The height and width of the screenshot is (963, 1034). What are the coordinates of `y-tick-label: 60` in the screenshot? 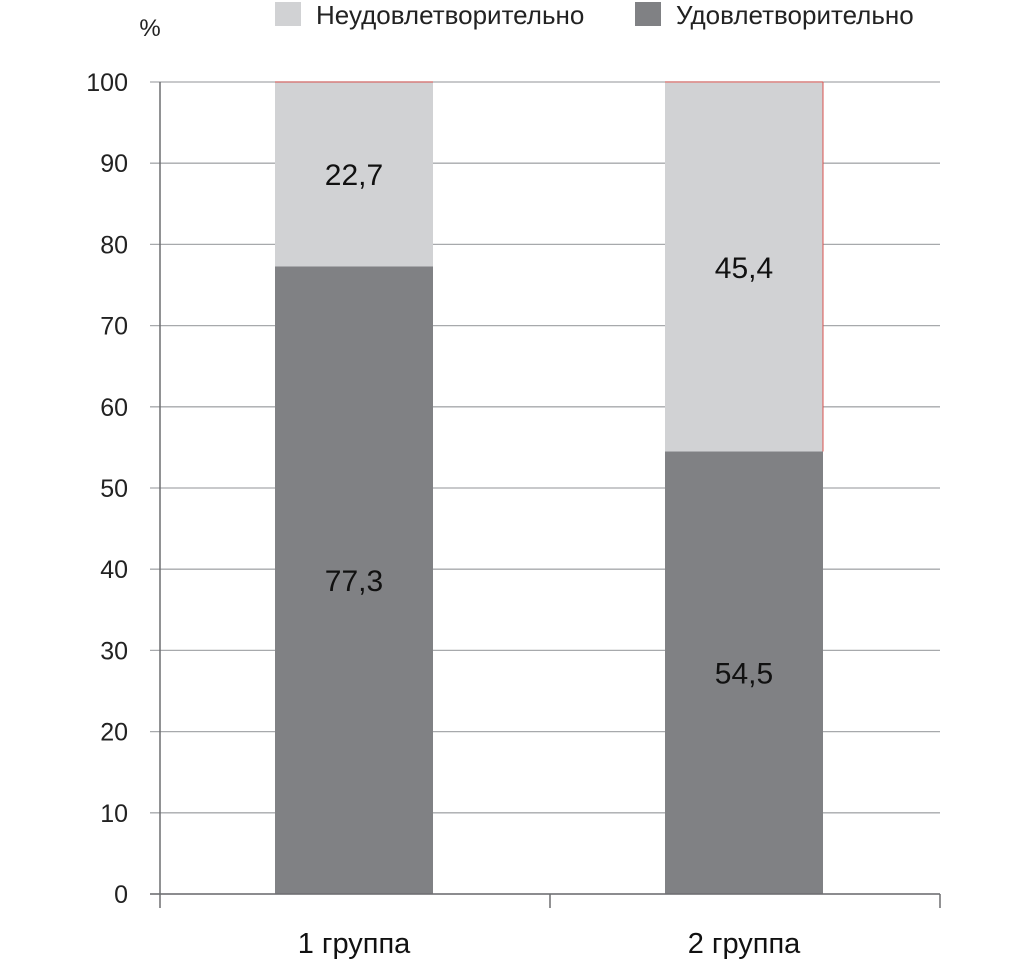 It's located at (114, 408).